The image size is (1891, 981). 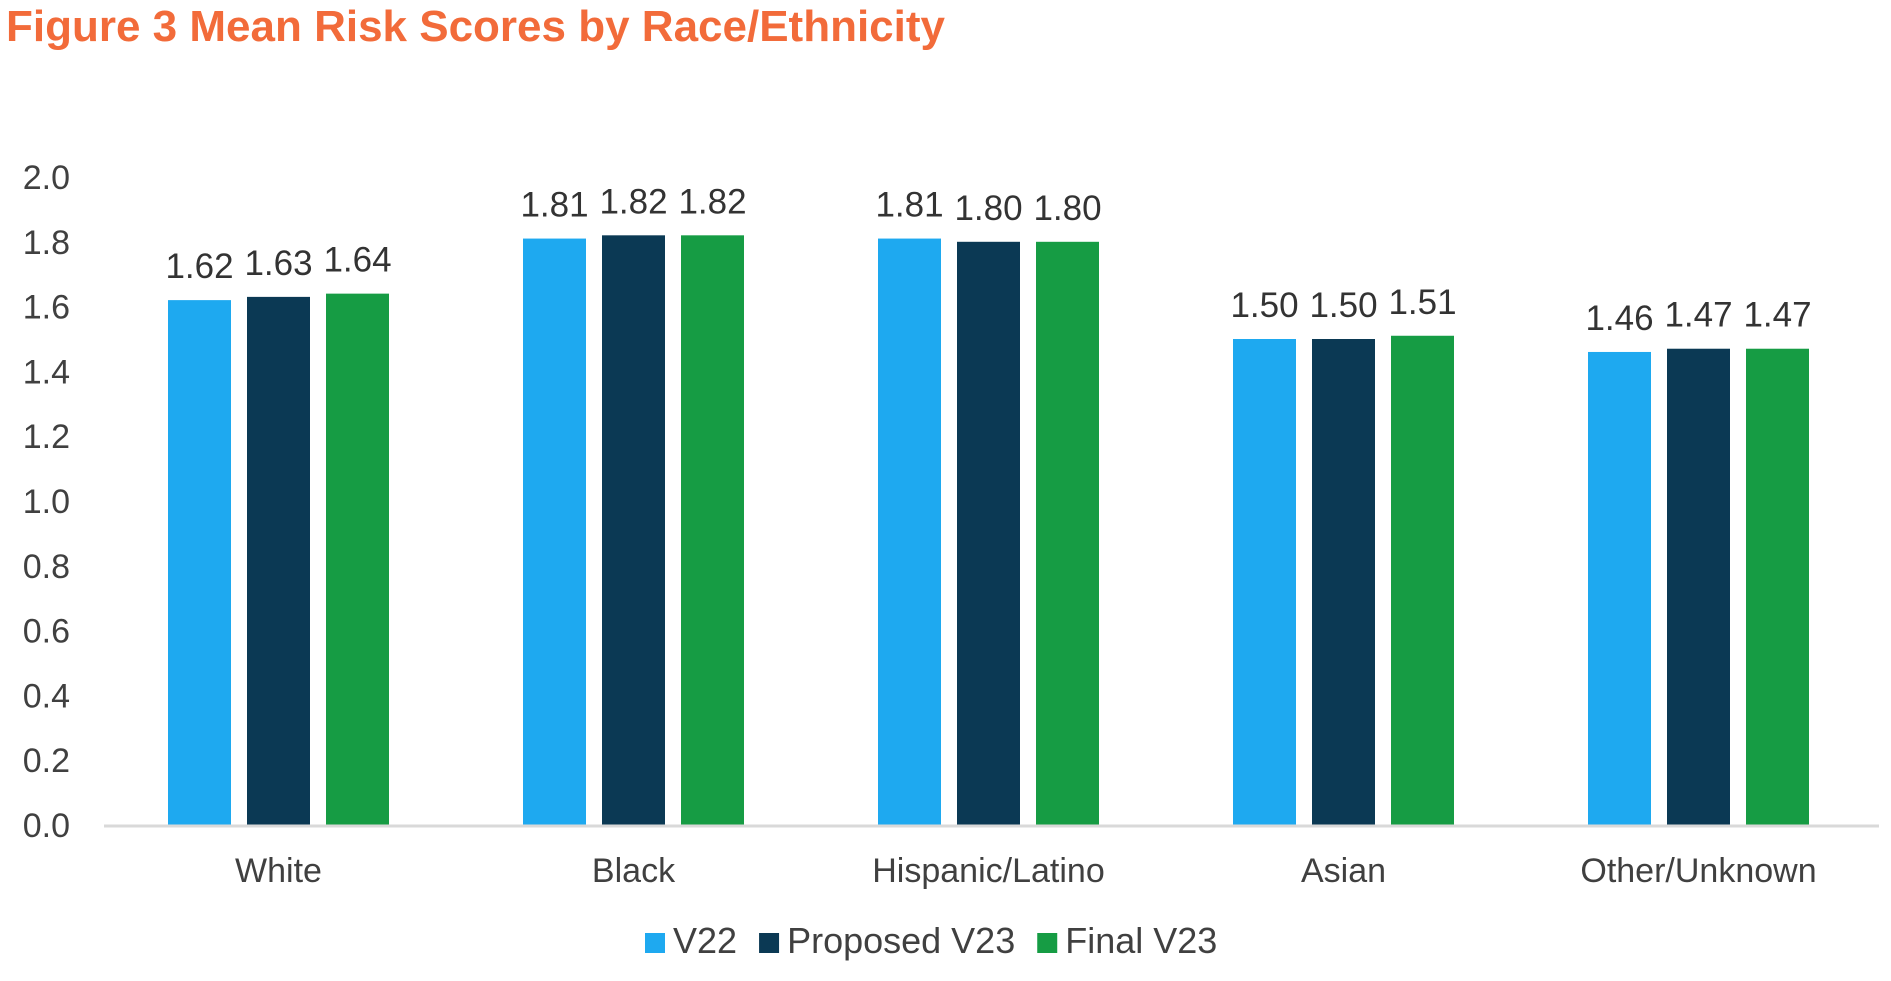 What do you see at coordinates (901, 940) in the screenshot?
I see `legend-label: Proposed V23` at bounding box center [901, 940].